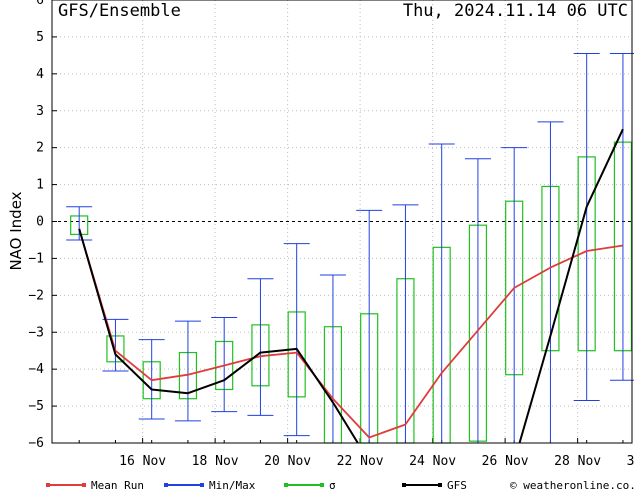 This screenshot has width=634, height=494. What do you see at coordinates (515, 11) in the screenshot?
I see `run-datetime: Thu, 2024.11.14 06 UTC` at bounding box center [515, 11].